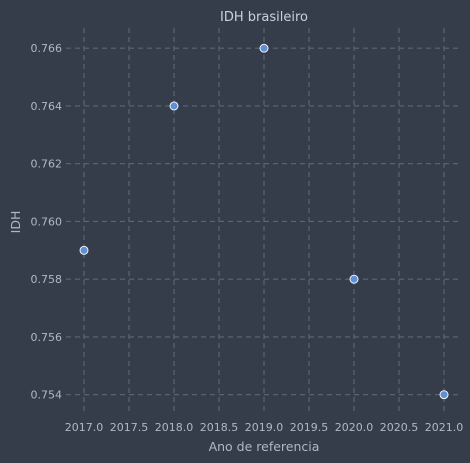 The width and height of the screenshot is (470, 463). I want to click on x-axis-label: Ano de referencia, so click(264, 446).